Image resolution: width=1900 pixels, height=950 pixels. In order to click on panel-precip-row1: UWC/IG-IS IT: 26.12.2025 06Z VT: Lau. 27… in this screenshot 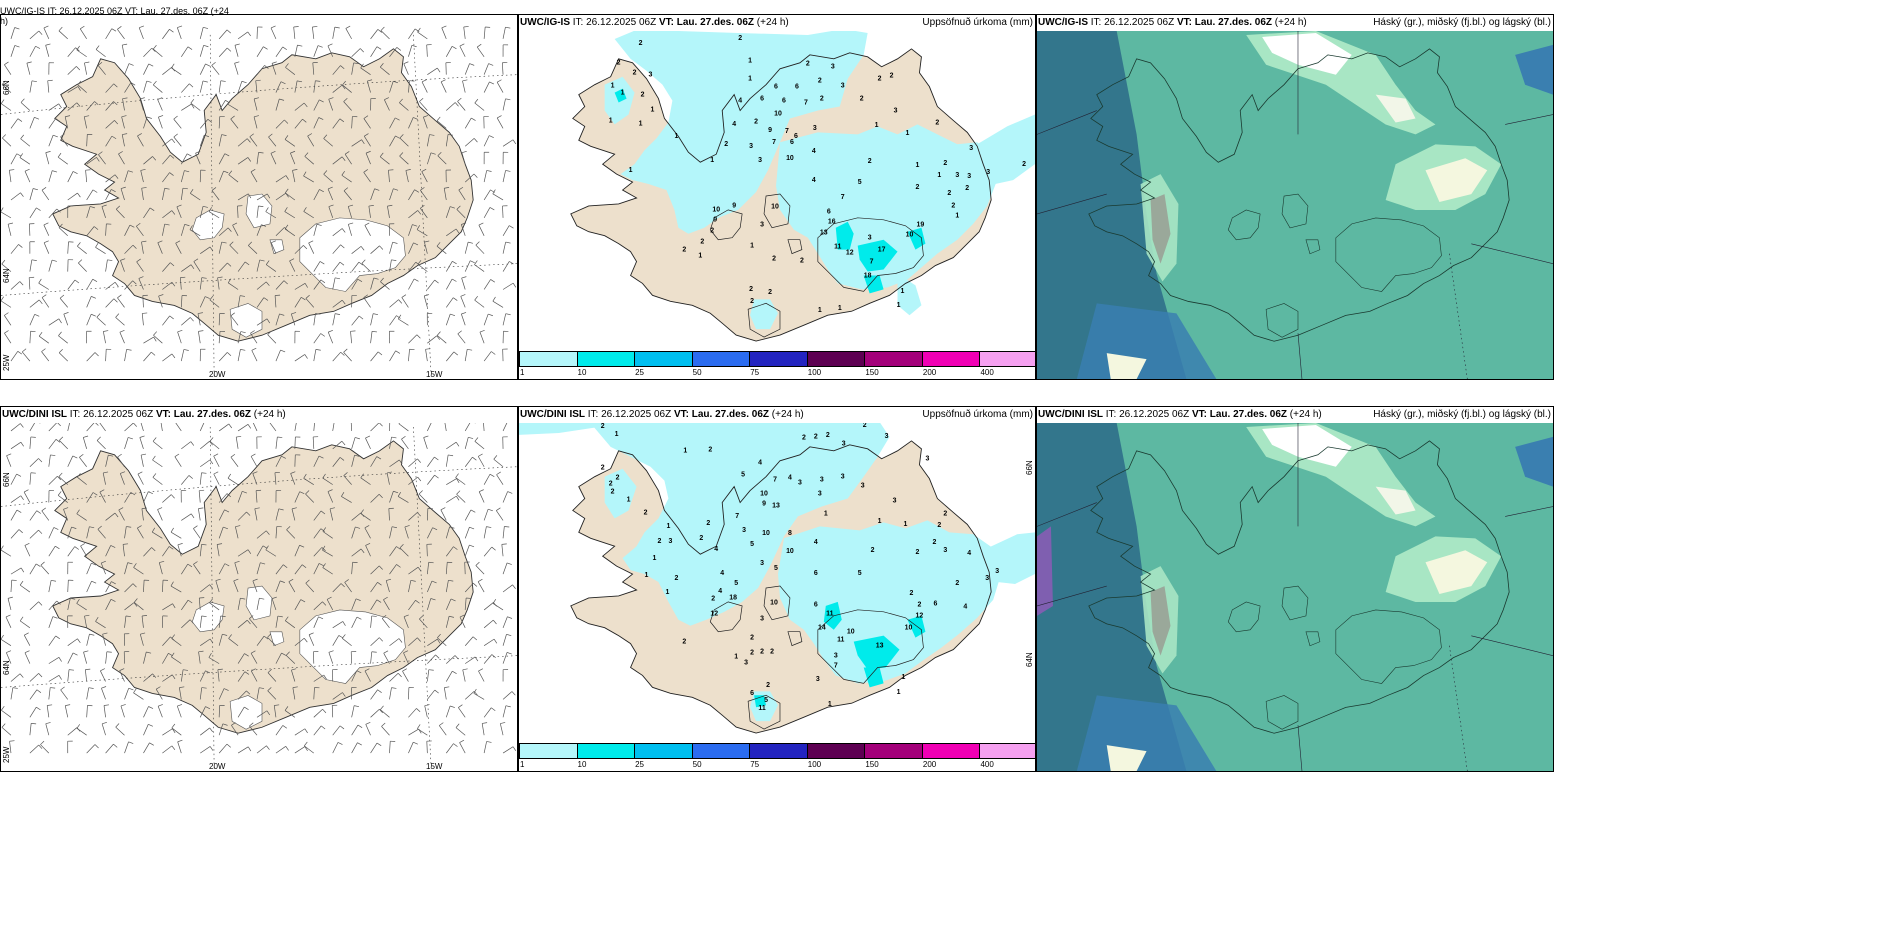, I will do `click(777, 197)`.